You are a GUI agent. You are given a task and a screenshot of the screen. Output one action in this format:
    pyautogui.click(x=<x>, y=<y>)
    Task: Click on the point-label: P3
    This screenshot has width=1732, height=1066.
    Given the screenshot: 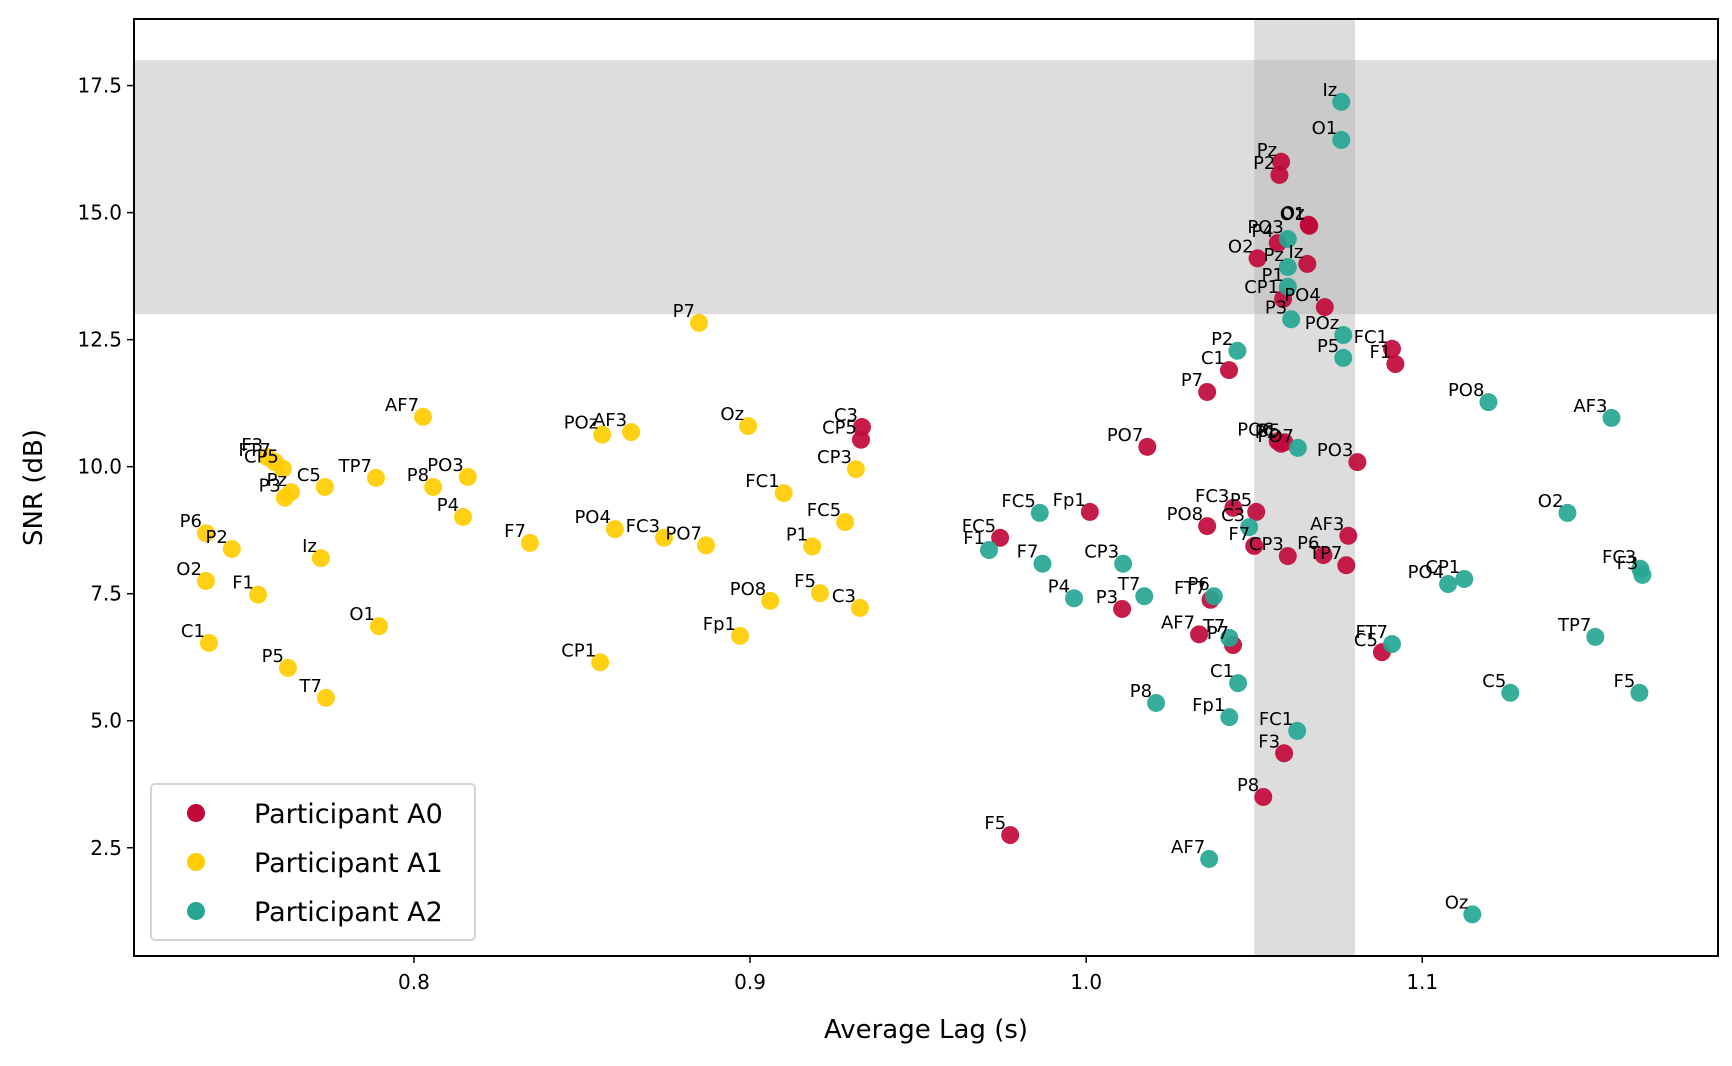 What is the action you would take?
    pyautogui.click(x=1276, y=307)
    